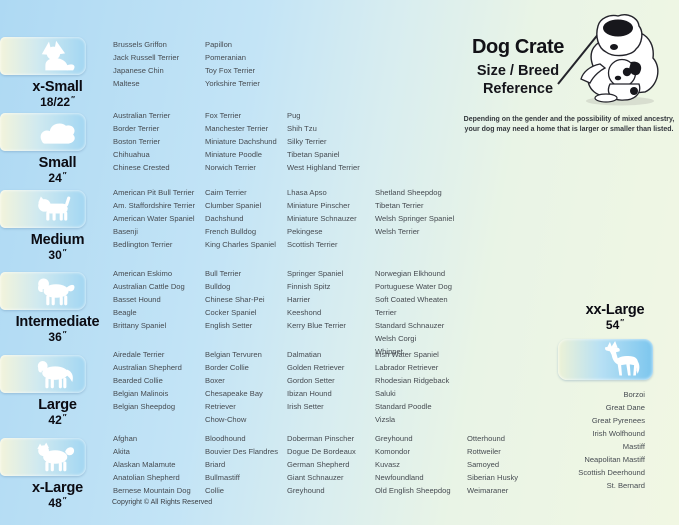 Image resolution: width=679 pixels, height=525 pixels. What do you see at coordinates (309, 393) in the screenshot?
I see `breed-name: Ibizan Hound` at bounding box center [309, 393].